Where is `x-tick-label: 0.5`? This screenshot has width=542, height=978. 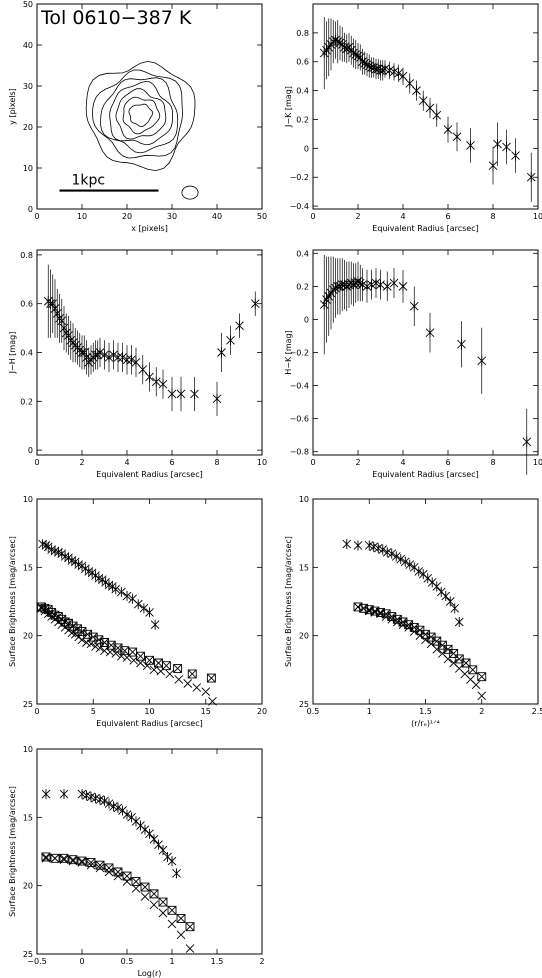 x-tick-label: 0.5 is located at coordinates (313, 711).